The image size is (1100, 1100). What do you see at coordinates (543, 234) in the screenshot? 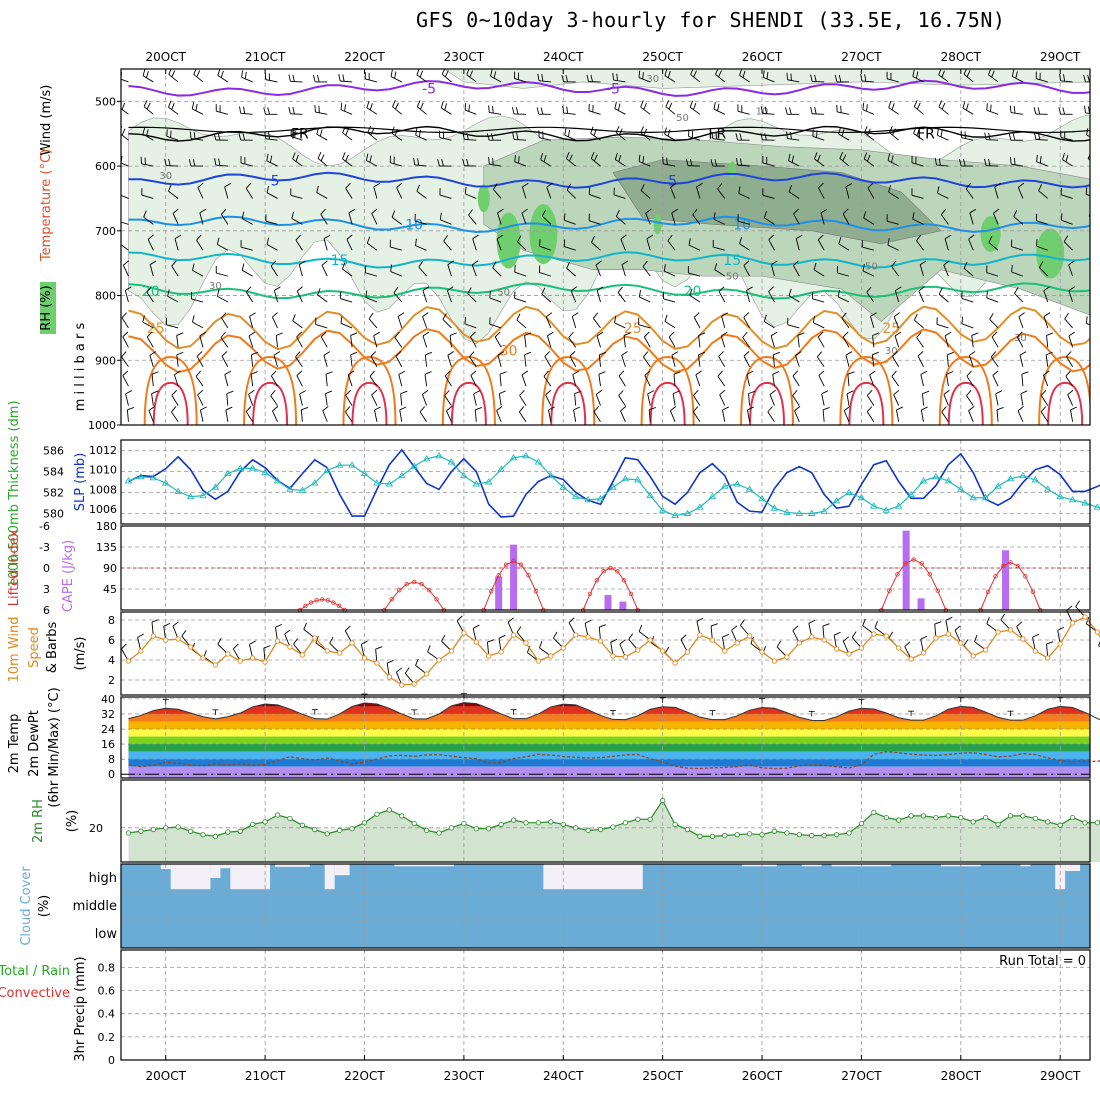
I see `rh-high-patch` at bounding box center [543, 234].